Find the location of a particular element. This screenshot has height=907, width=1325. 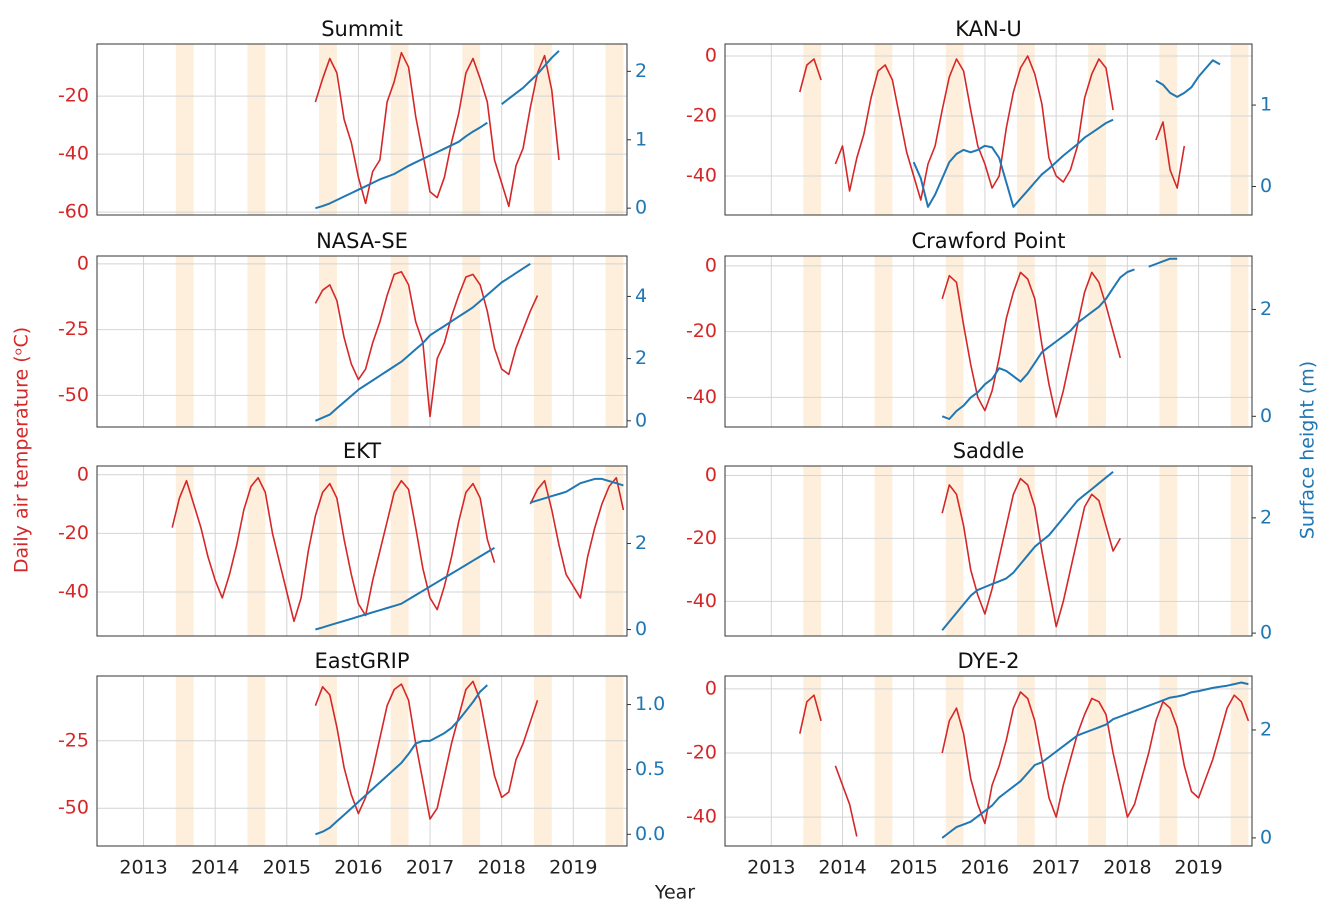

y-axis-label: Daily air temperature (ᵒC) is located at coordinates (22, 450).